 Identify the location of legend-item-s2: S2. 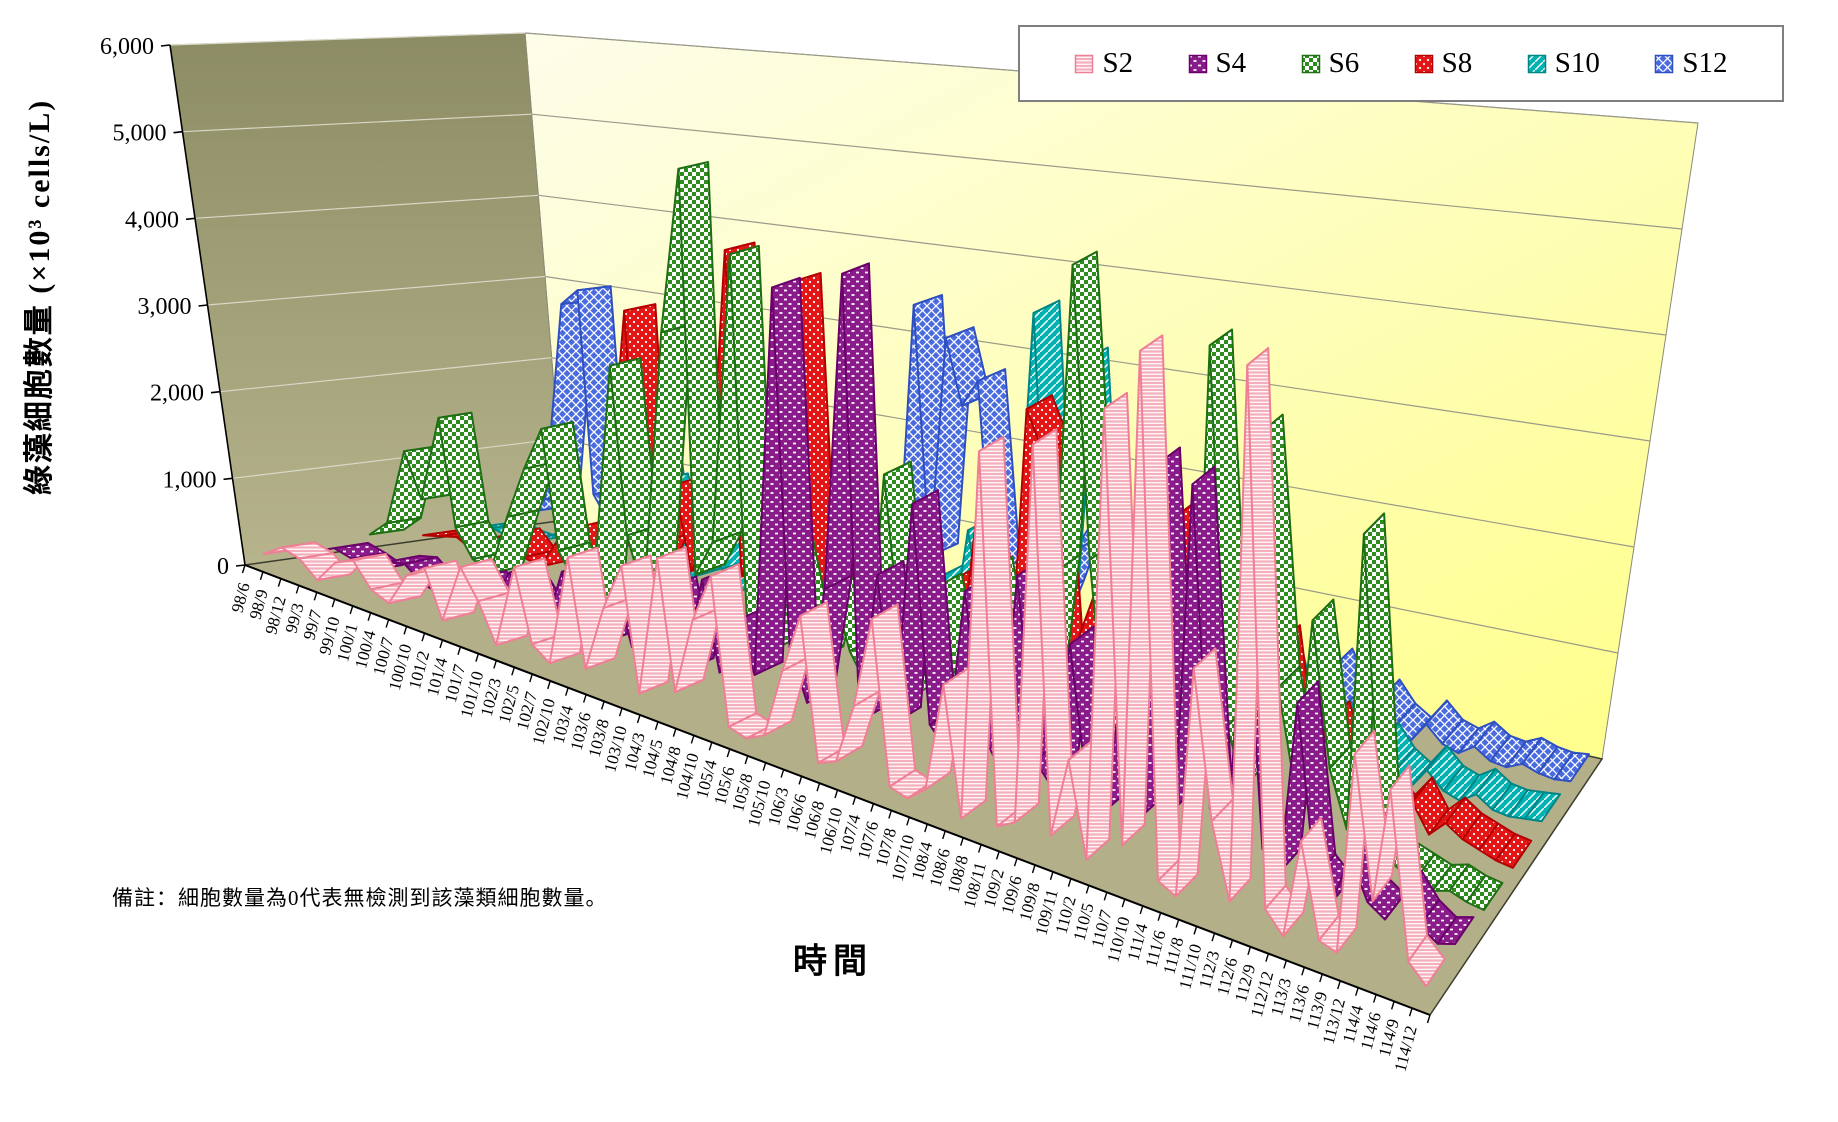
(1103, 63).